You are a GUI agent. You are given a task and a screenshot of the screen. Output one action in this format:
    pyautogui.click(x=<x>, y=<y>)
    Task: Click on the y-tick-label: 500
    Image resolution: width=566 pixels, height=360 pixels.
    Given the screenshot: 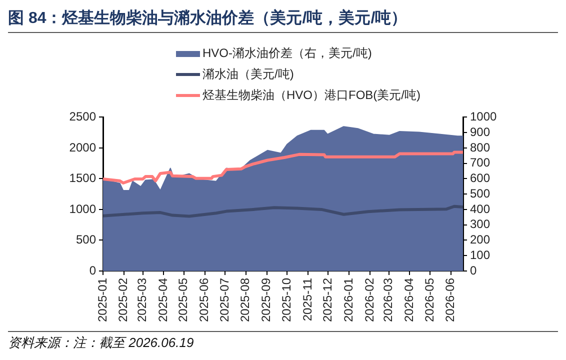 What is the action you would take?
    pyautogui.click(x=86, y=239)
    